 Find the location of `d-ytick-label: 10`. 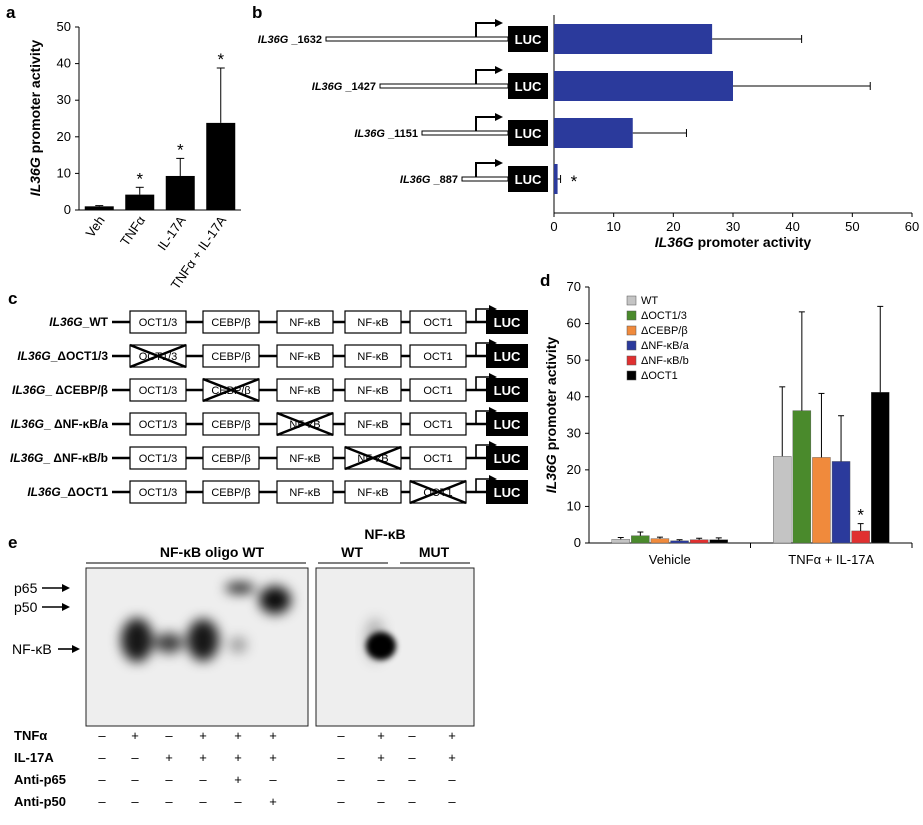

d-ytick-label: 10 is located at coordinates (574, 505).